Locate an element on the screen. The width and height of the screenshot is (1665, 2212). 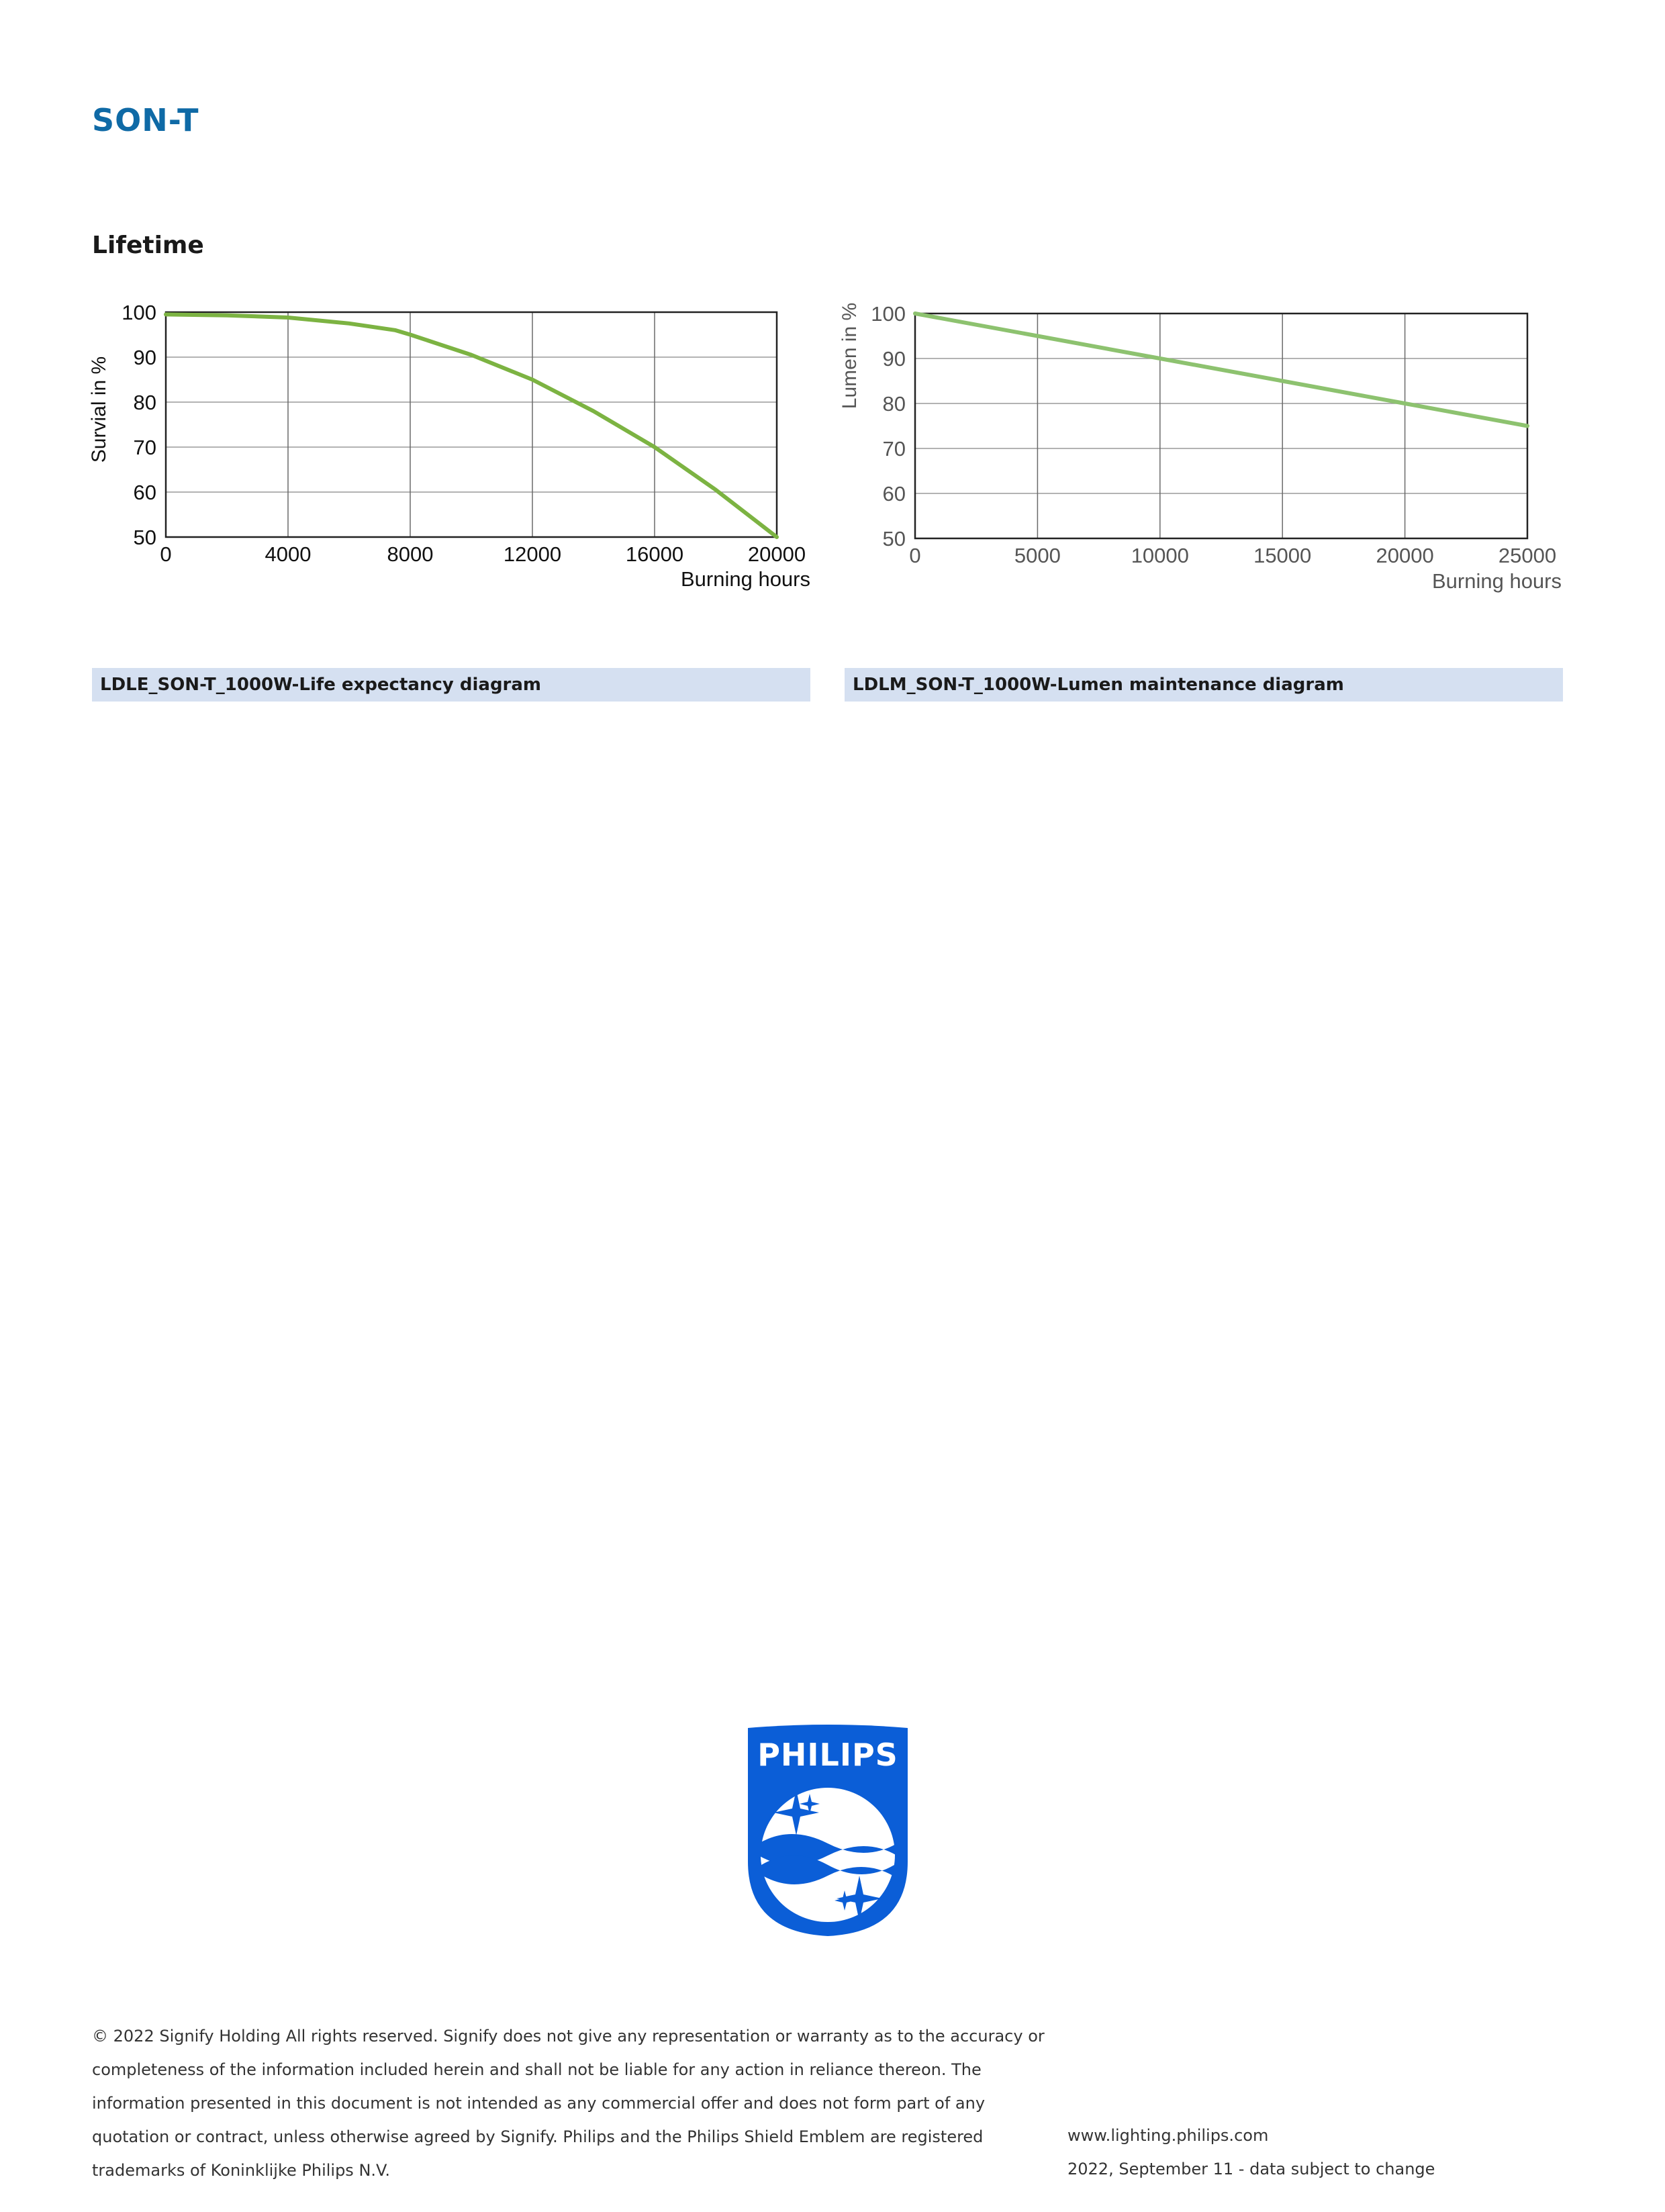
star-icon-lower-small is located at coordinates (845, 1901).